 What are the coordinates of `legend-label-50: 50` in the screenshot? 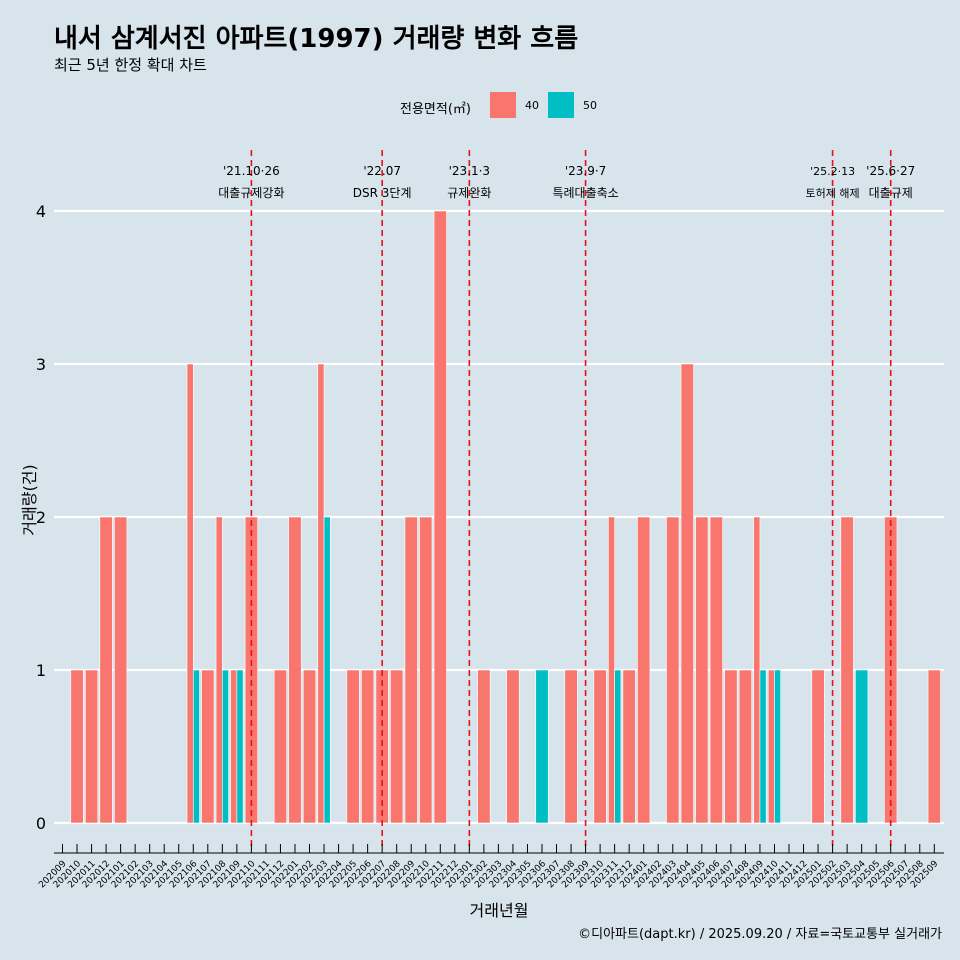 It's located at (590, 105).